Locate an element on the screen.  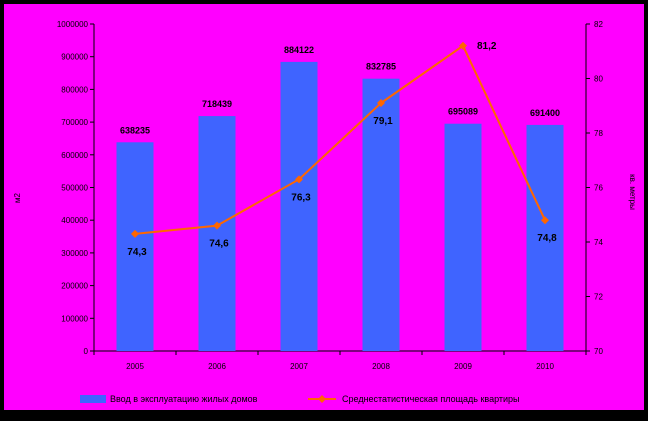
legend-line-label: Среднестатистическая площадь квартиры is located at coordinates (431, 399).